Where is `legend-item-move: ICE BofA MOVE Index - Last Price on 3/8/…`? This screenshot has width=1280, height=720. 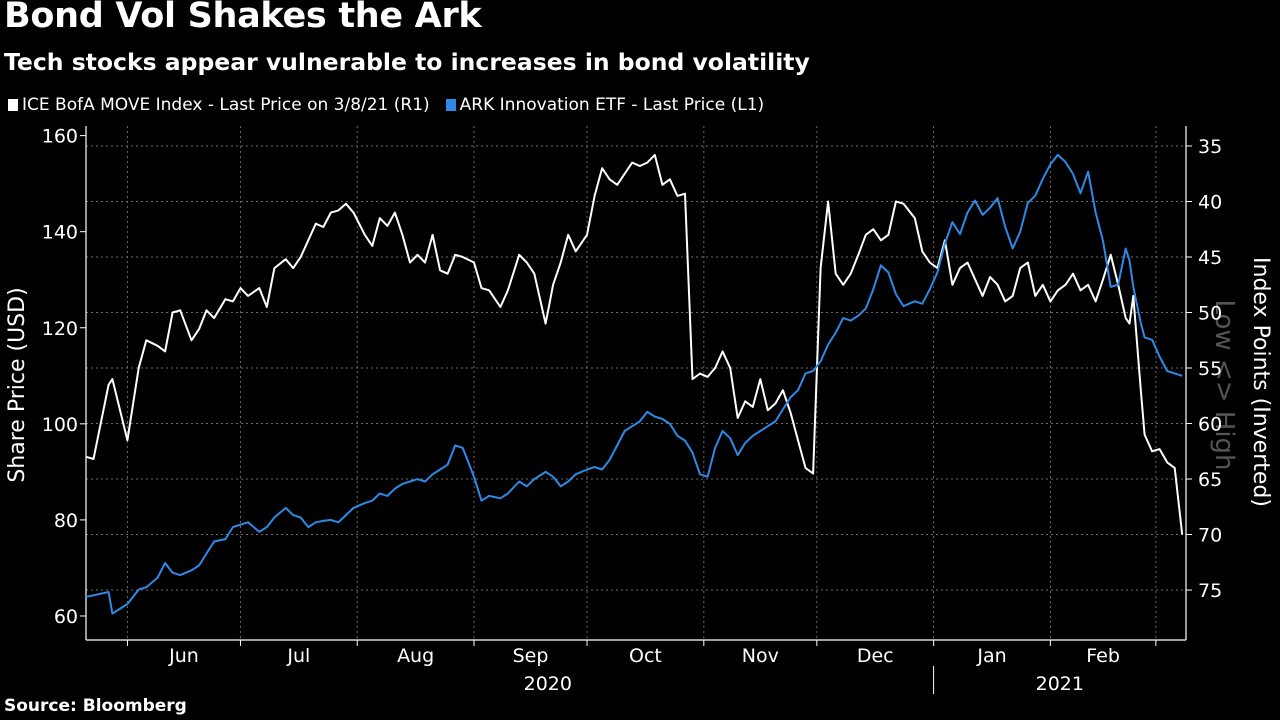 legend-item-move: ICE BofA MOVE Index - Last Price on 3/8/… is located at coordinates (219, 105).